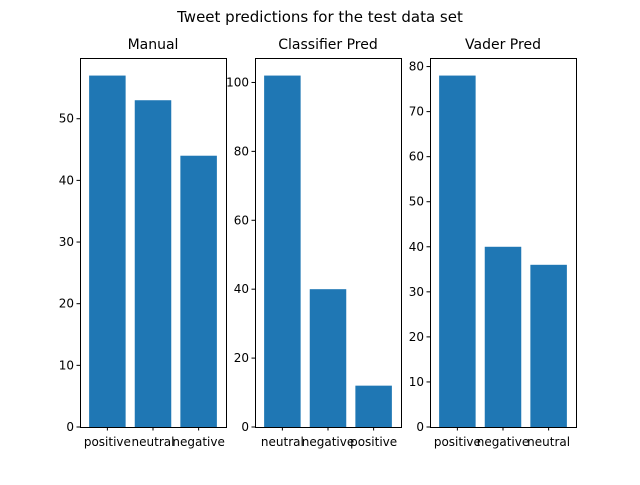 This screenshot has height=485, width=640. Describe the element at coordinates (107, 251) in the screenshot. I see `bar-manual-positive` at that location.